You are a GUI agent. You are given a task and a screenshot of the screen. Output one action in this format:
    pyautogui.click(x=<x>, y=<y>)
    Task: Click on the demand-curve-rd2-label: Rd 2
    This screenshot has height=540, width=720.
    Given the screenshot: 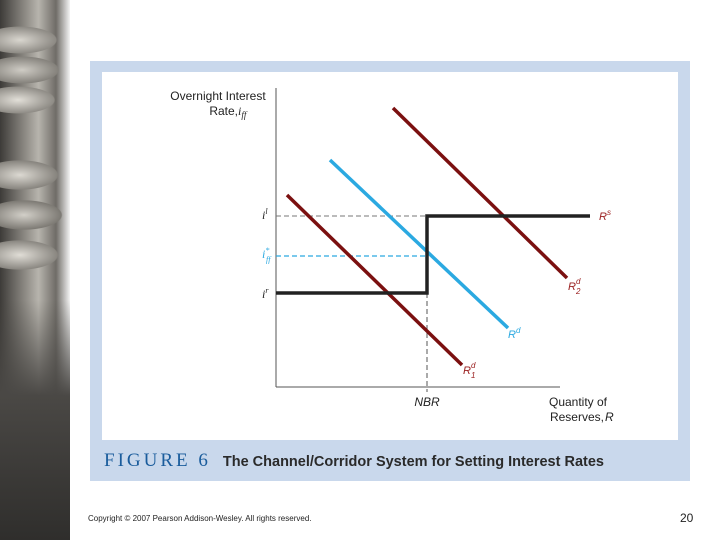 What is the action you would take?
    pyautogui.click(x=574, y=286)
    